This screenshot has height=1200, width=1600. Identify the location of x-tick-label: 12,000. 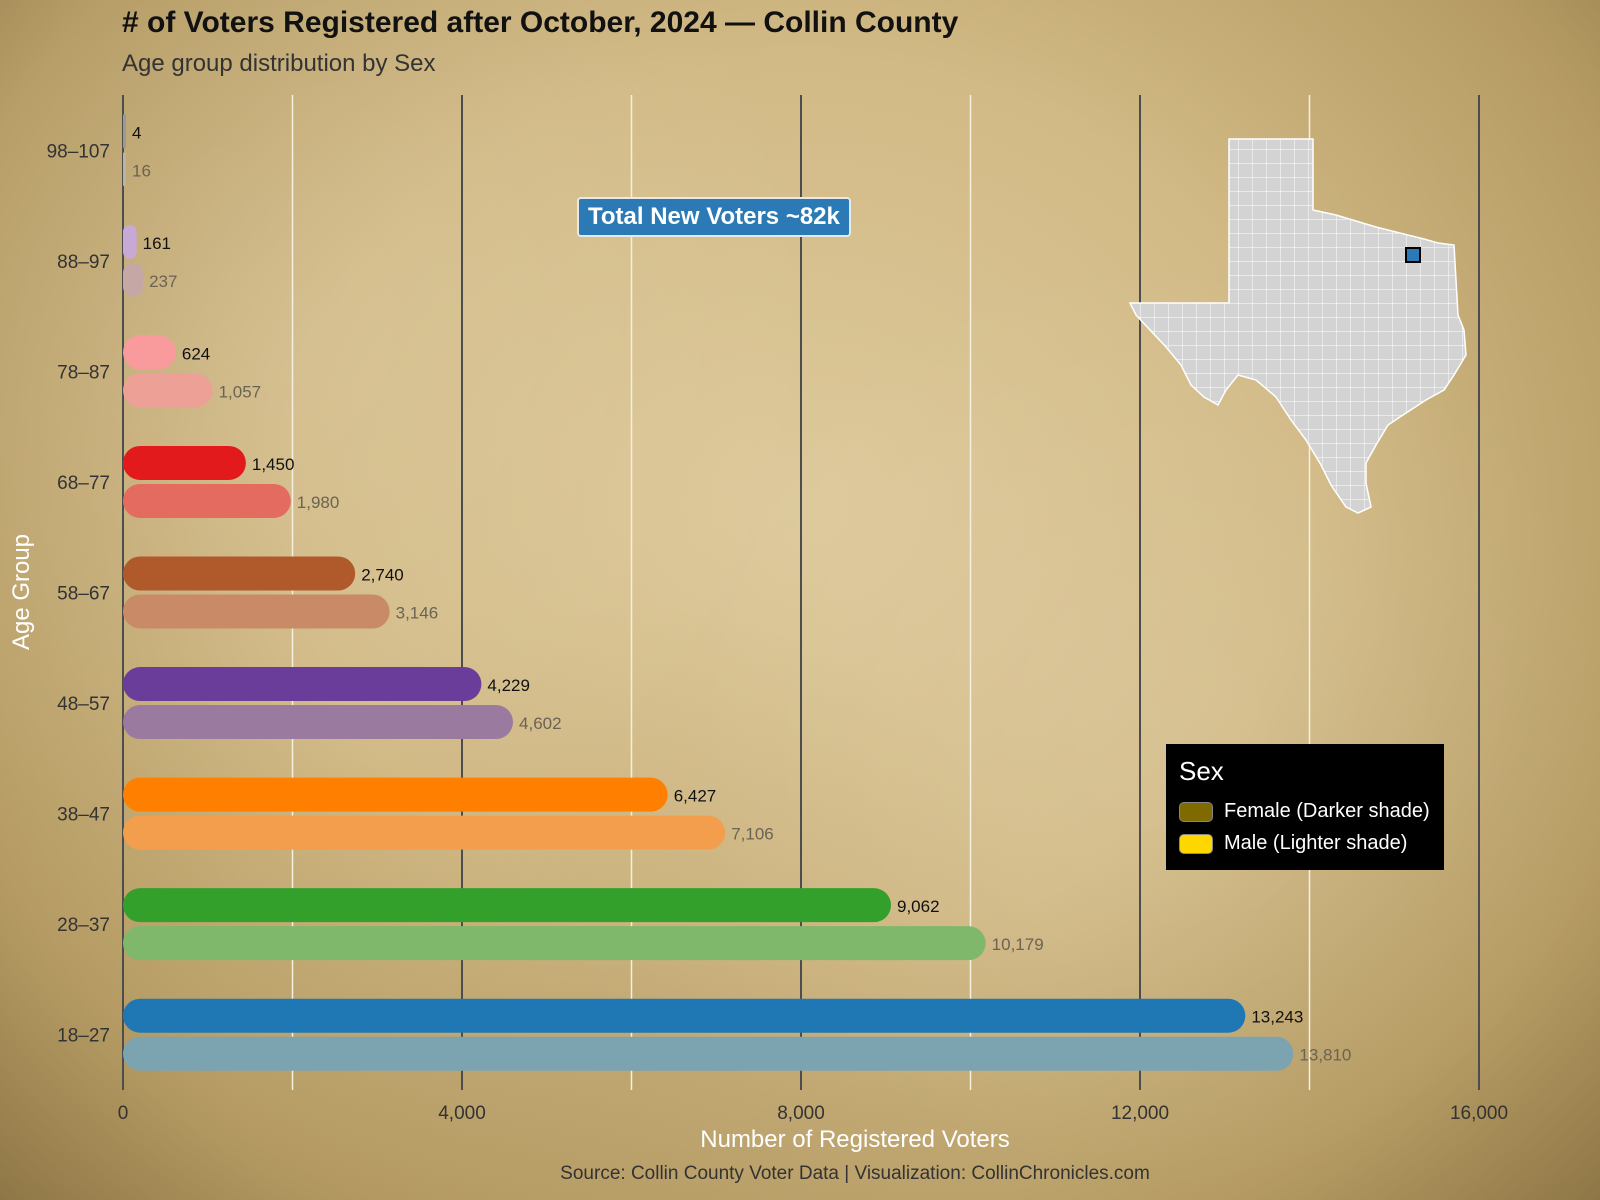
(1140, 1113).